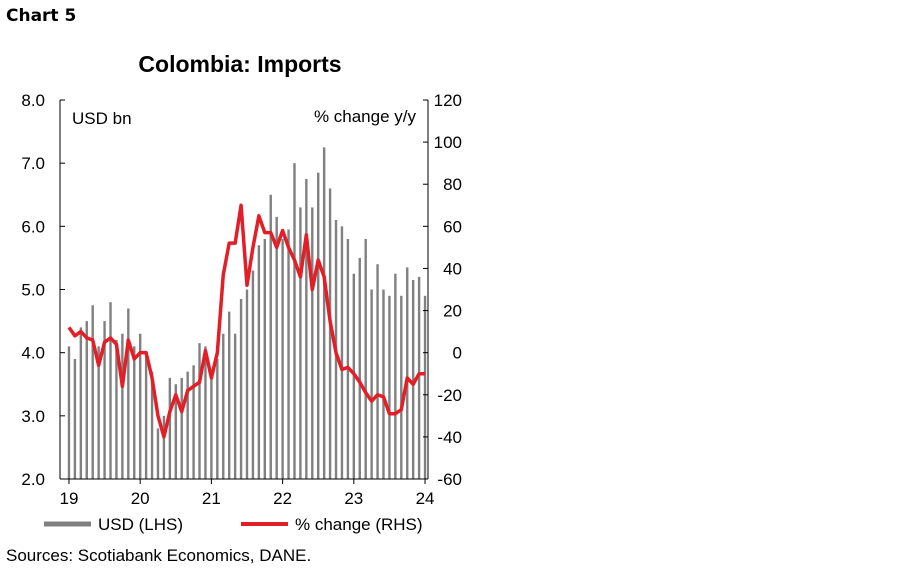  What do you see at coordinates (33, 163) in the screenshot?
I see `left-tick-label: 7.0` at bounding box center [33, 163].